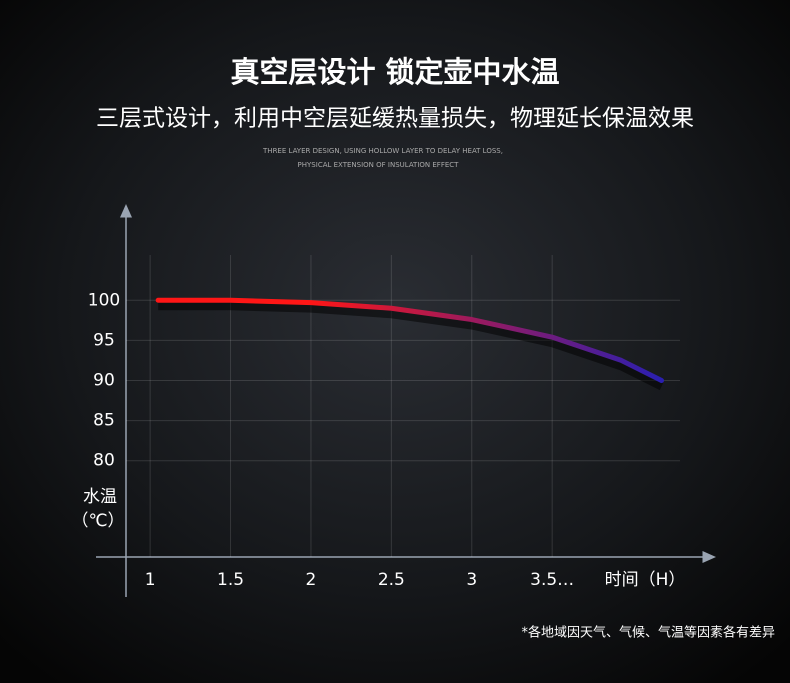 This screenshot has height=683, width=790. What do you see at coordinates (311, 580) in the screenshot?
I see `x-tick-label: 2` at bounding box center [311, 580].